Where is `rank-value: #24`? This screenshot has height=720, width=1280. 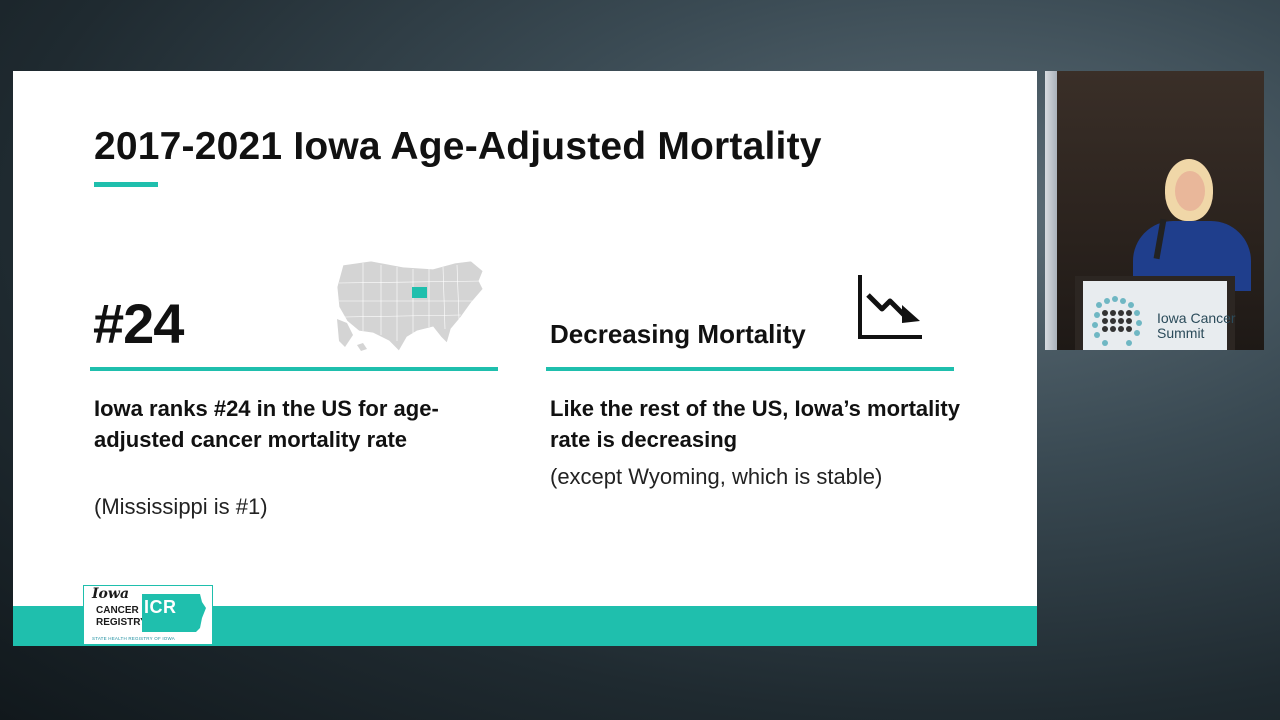
rank-value: #24 is located at coordinates (138, 323).